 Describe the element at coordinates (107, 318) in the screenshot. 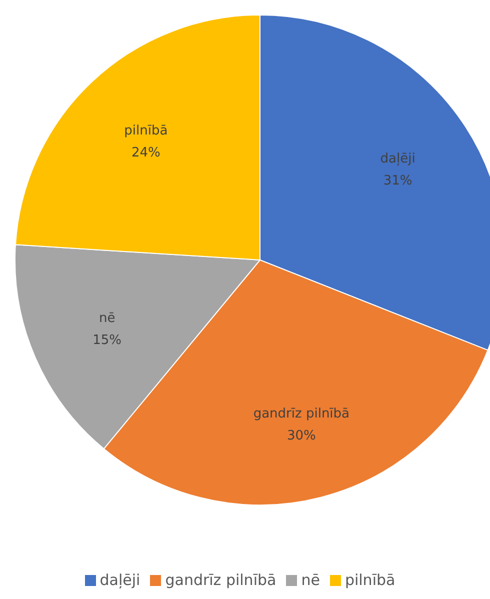

I see `slice-label: nē` at that location.